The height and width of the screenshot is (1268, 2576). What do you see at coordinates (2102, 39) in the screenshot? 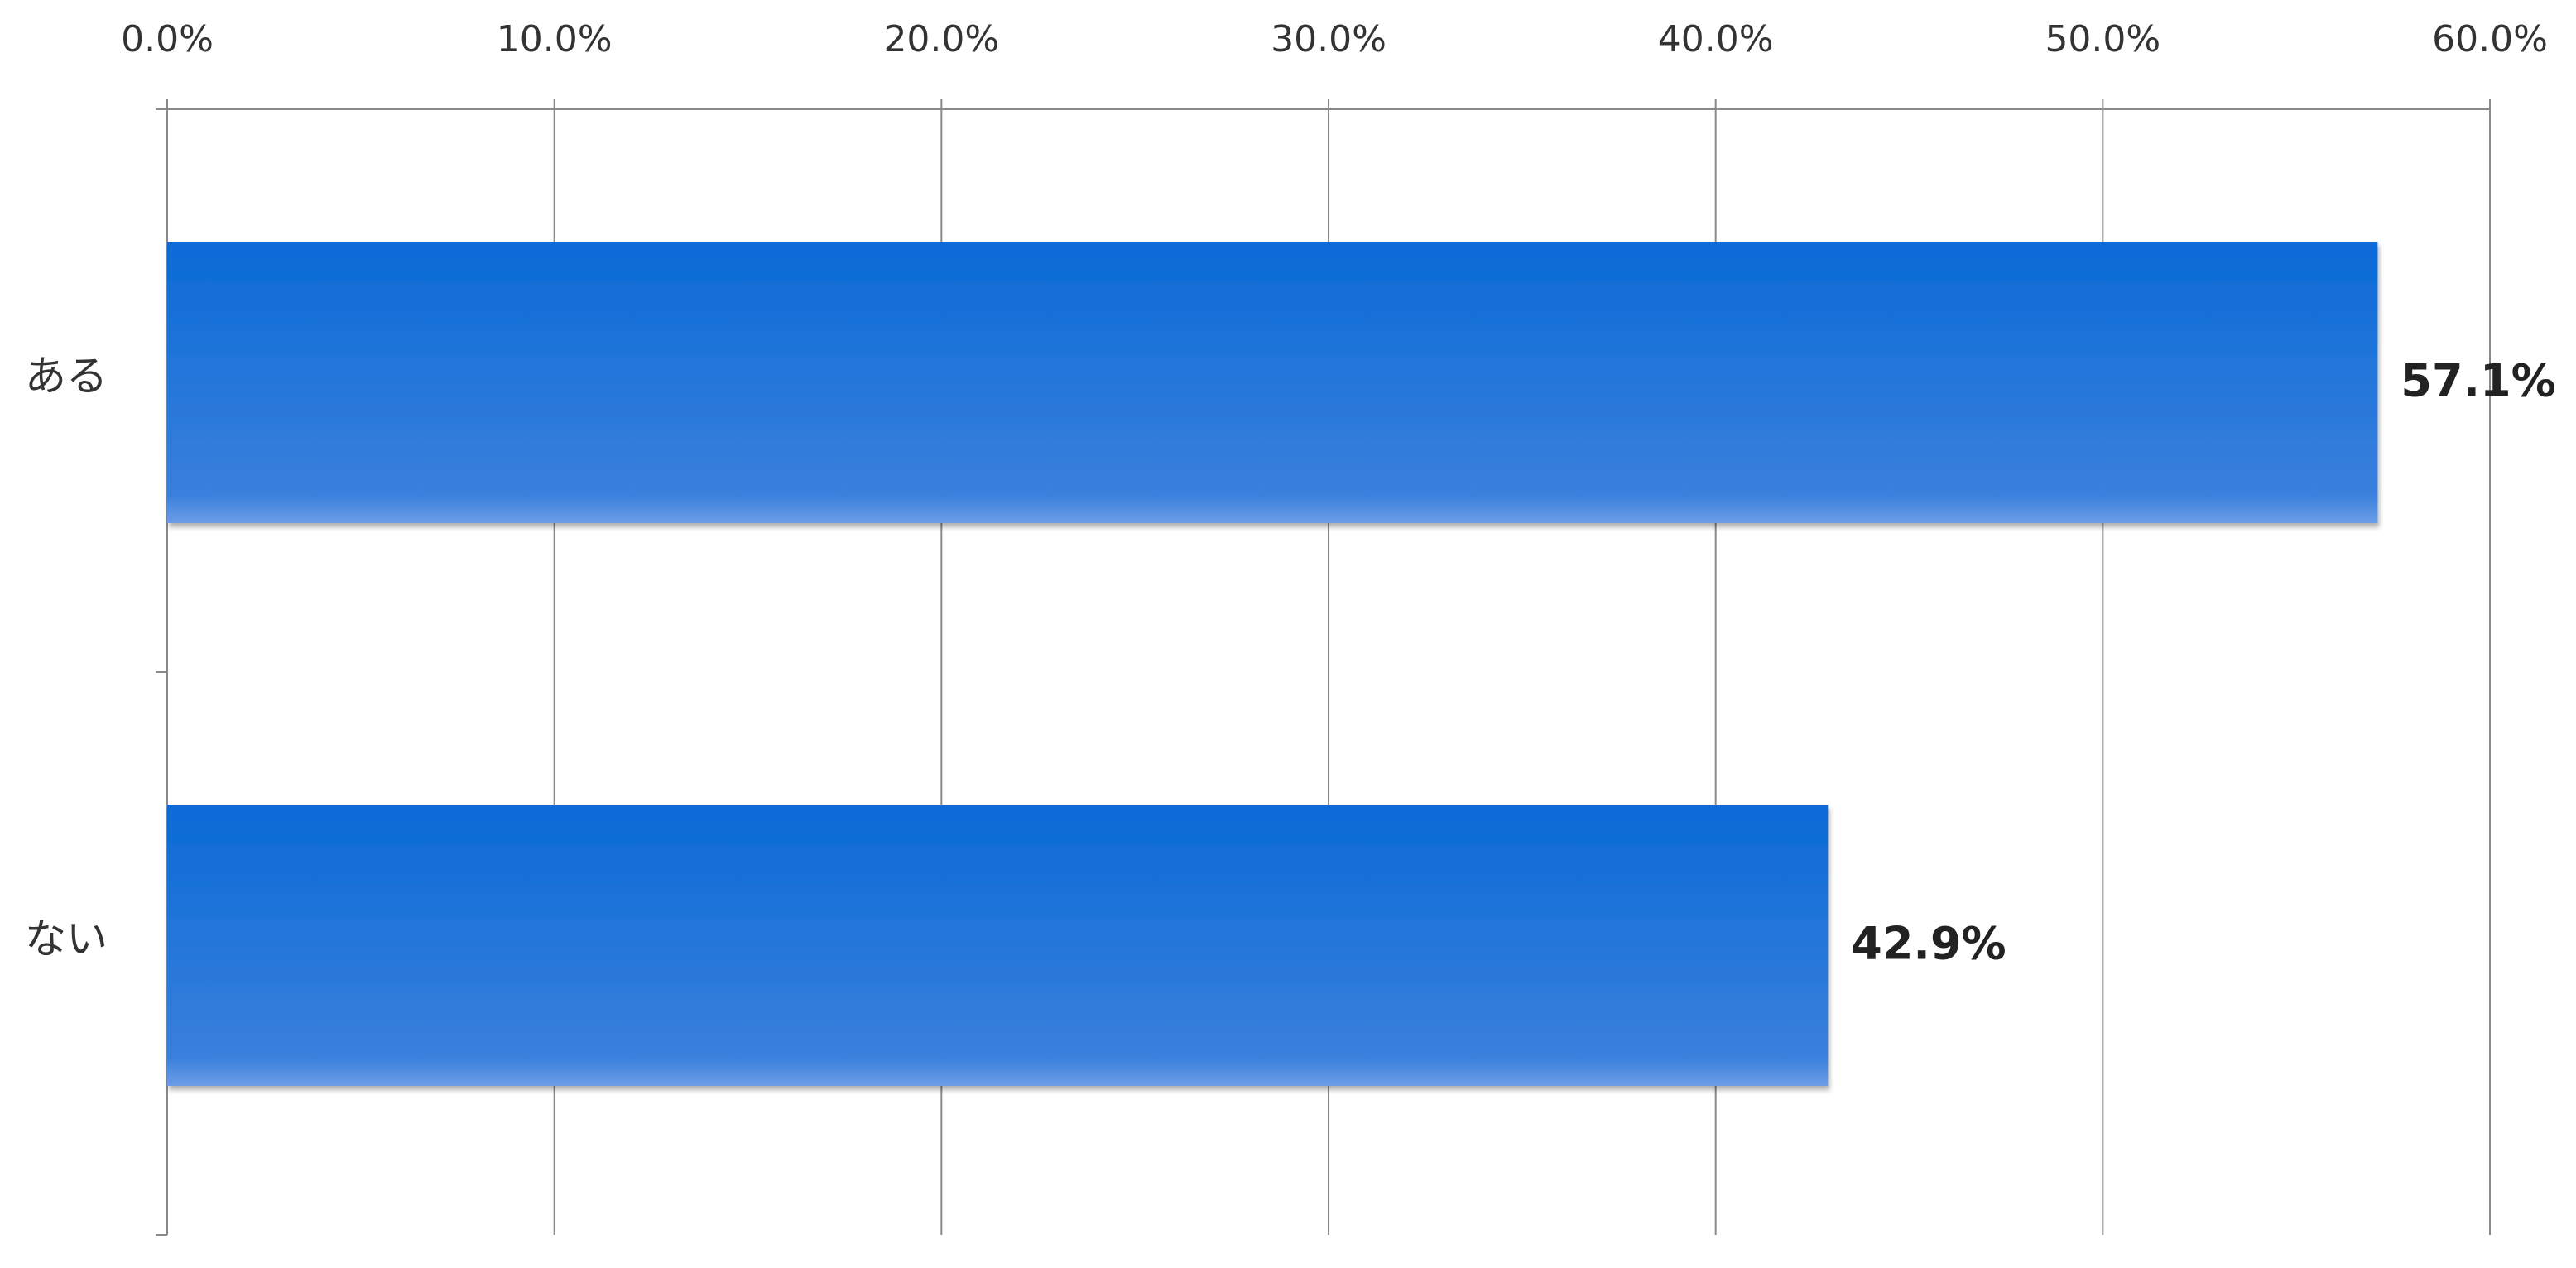
I see `x-tick-label: 50.0%` at bounding box center [2102, 39].